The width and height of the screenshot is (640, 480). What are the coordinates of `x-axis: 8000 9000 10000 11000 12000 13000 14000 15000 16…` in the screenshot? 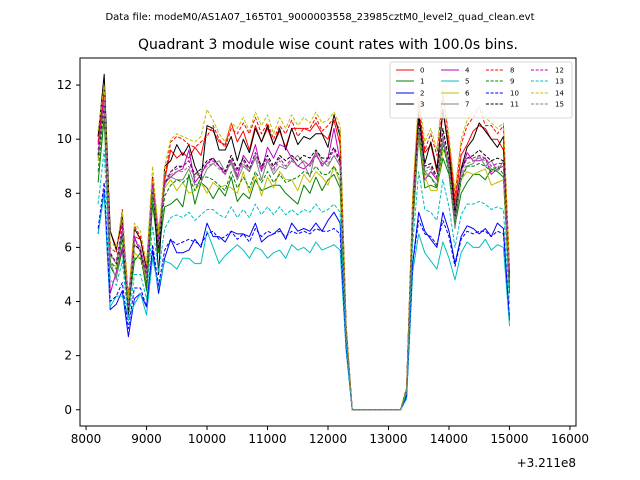 It's located at (330, 436).